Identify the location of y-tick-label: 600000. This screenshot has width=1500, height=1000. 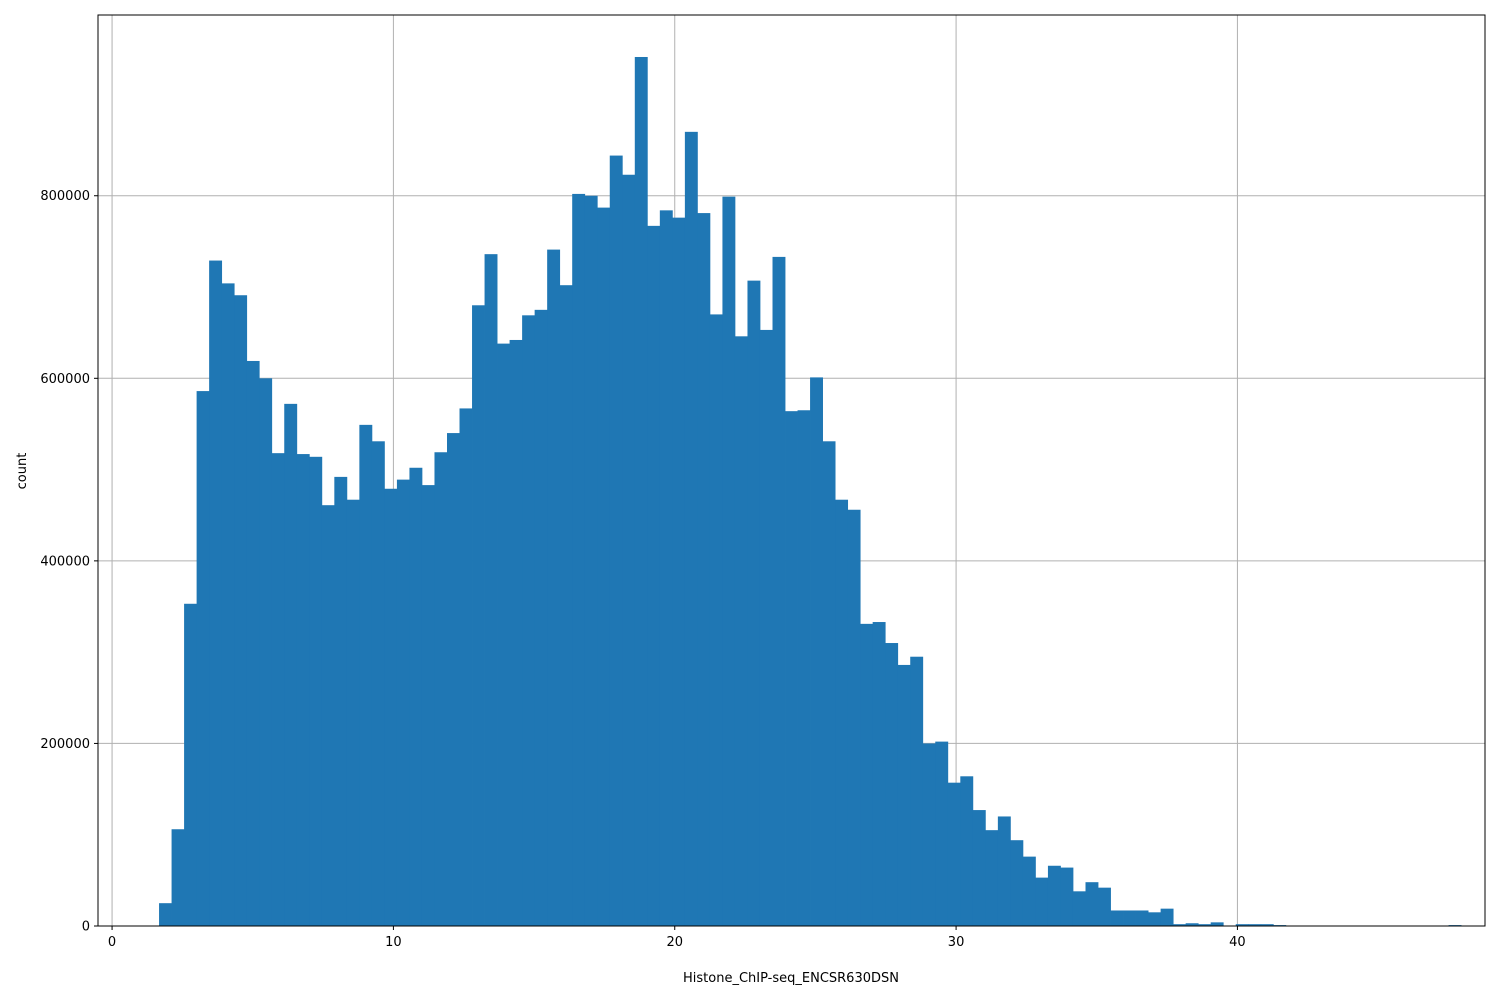
(65, 379).